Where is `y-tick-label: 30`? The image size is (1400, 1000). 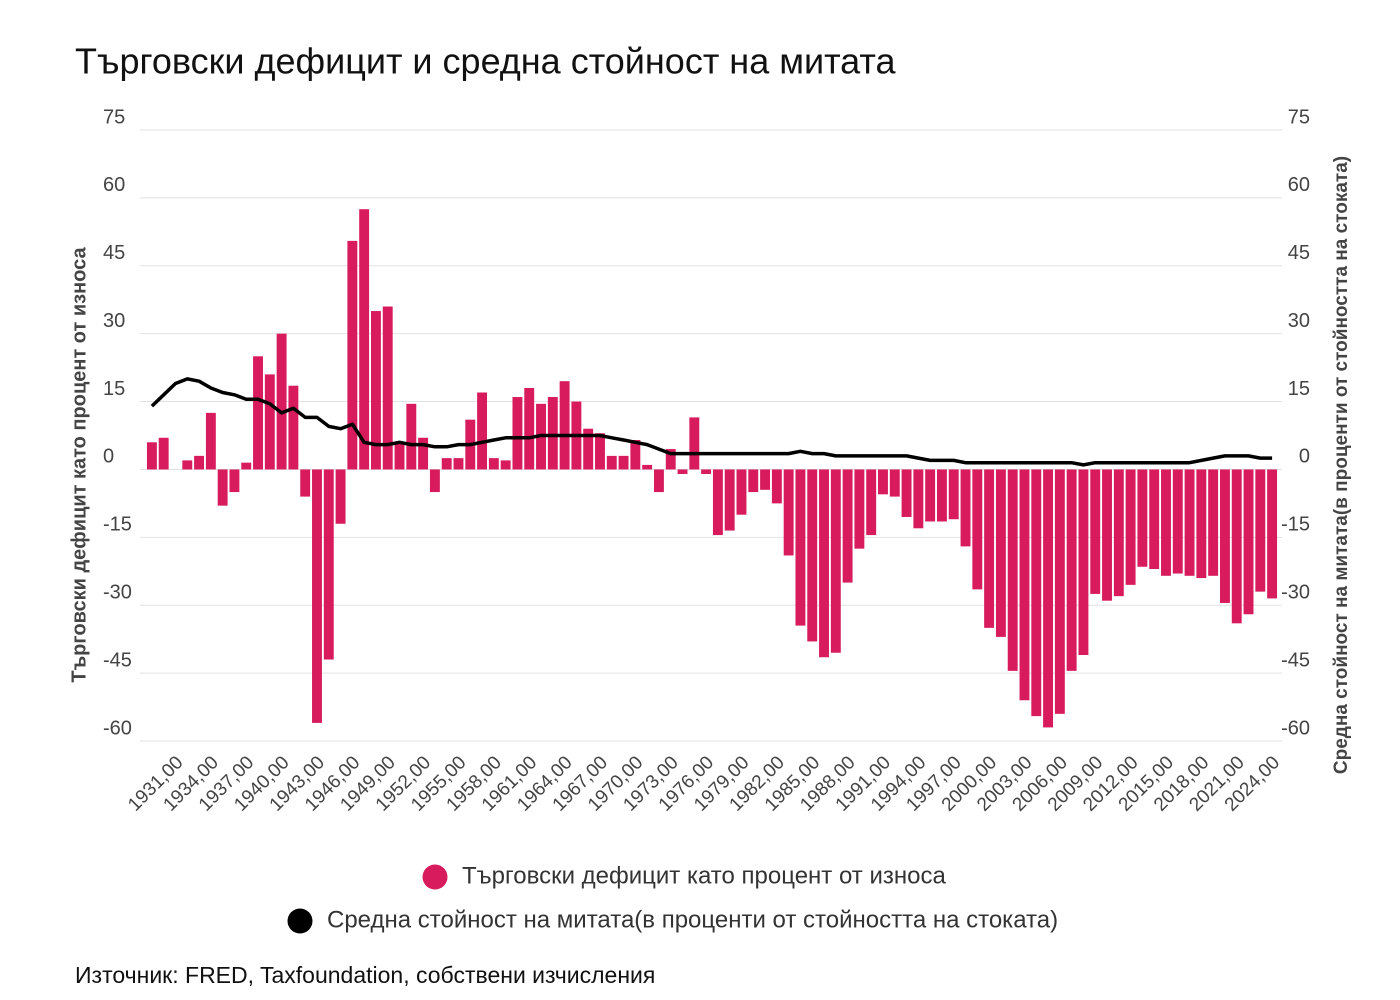
y-tick-label: 30 is located at coordinates (114, 321).